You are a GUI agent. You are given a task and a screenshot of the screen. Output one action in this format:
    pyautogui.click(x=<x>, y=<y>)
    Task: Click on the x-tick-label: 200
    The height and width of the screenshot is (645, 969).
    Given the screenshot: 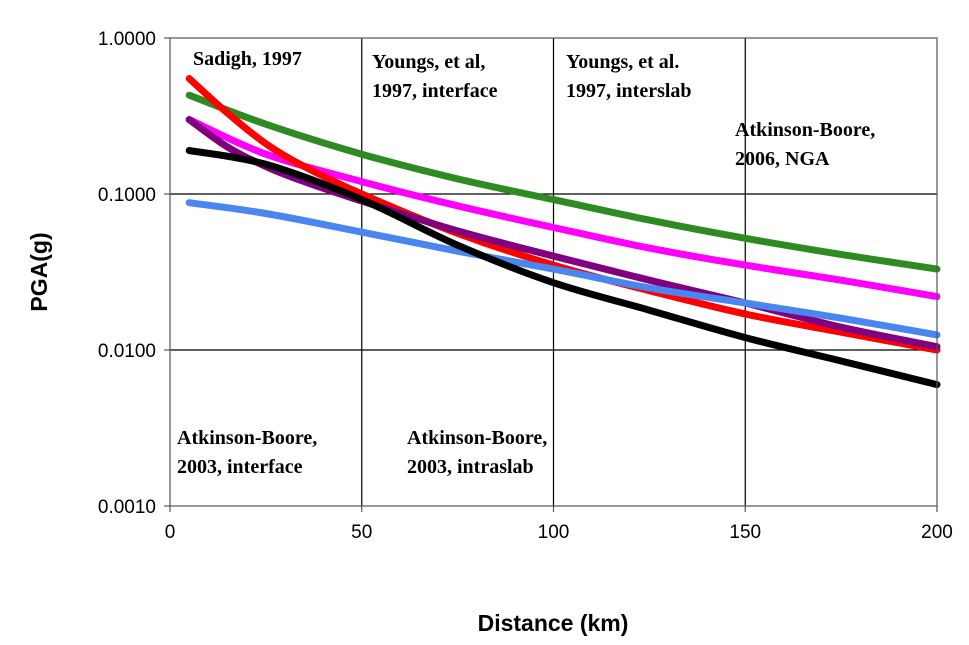 What is the action you would take?
    pyautogui.click(x=937, y=532)
    